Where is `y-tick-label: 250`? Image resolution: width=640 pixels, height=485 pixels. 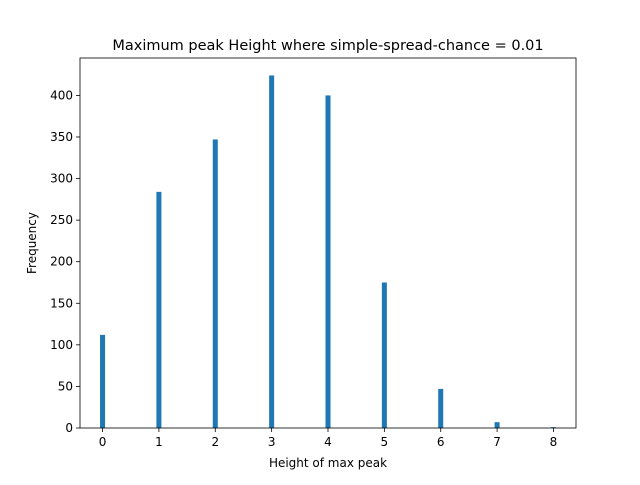 y-tick-label: 250 is located at coordinates (61, 220).